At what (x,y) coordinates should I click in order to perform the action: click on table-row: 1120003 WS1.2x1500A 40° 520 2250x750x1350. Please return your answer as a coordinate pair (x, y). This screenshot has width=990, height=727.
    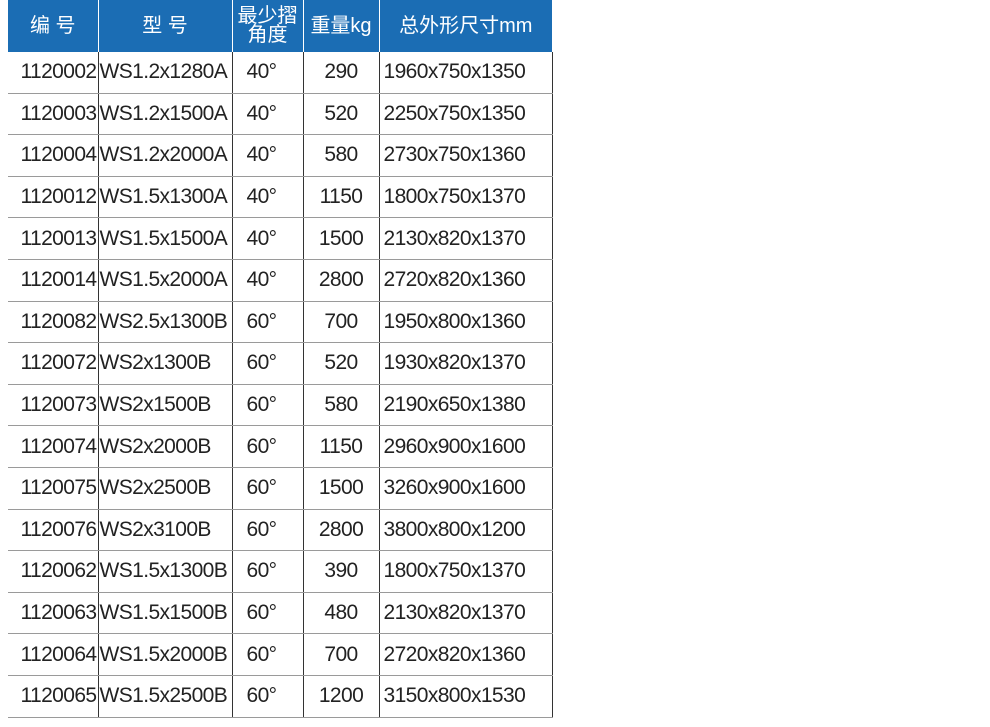
    Looking at the image, I should click on (280, 114).